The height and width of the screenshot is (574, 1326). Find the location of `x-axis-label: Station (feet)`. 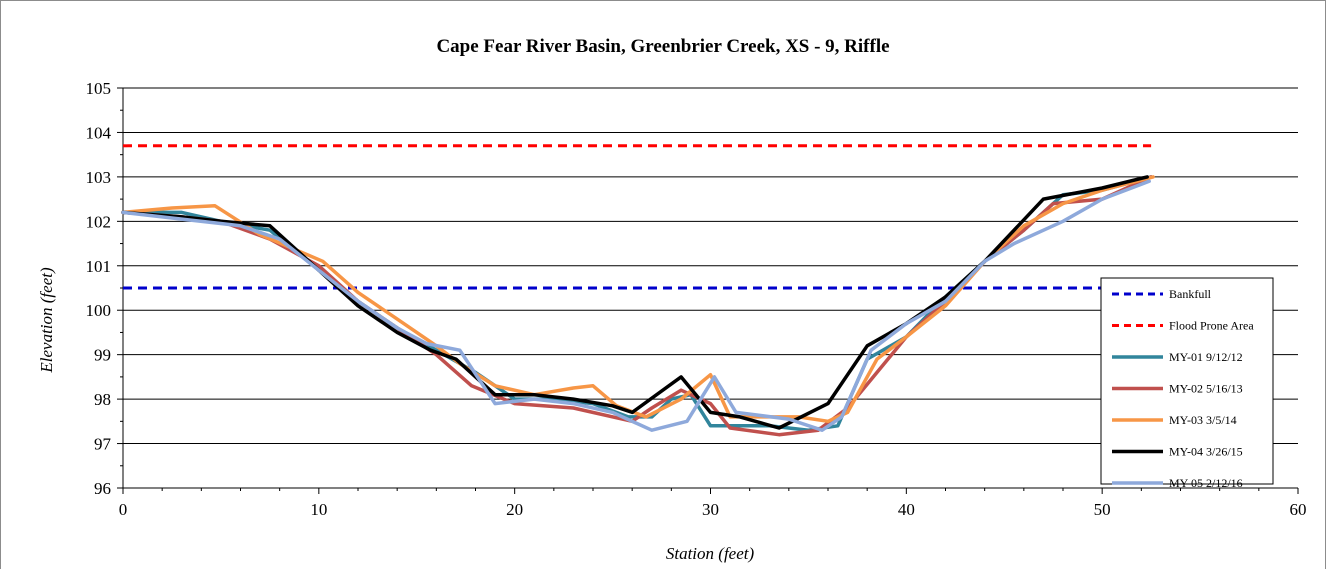

x-axis-label: Station (feet) is located at coordinates (710, 553).